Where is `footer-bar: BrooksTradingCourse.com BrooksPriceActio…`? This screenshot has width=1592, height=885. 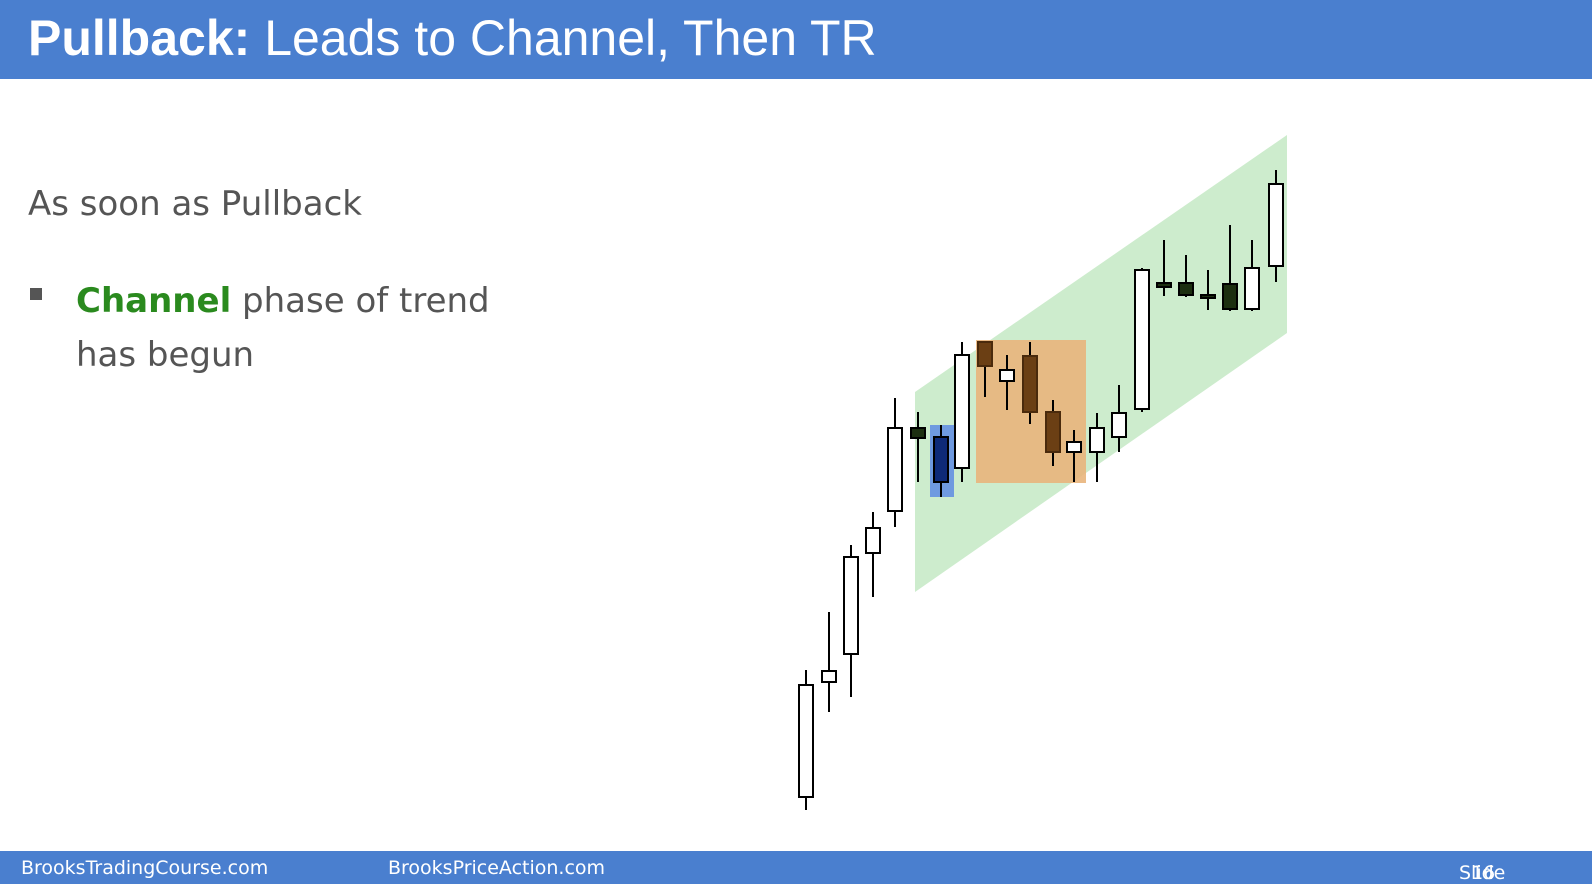 footer-bar: BrooksTradingCourse.com BrooksPriceActio… is located at coordinates (796, 867).